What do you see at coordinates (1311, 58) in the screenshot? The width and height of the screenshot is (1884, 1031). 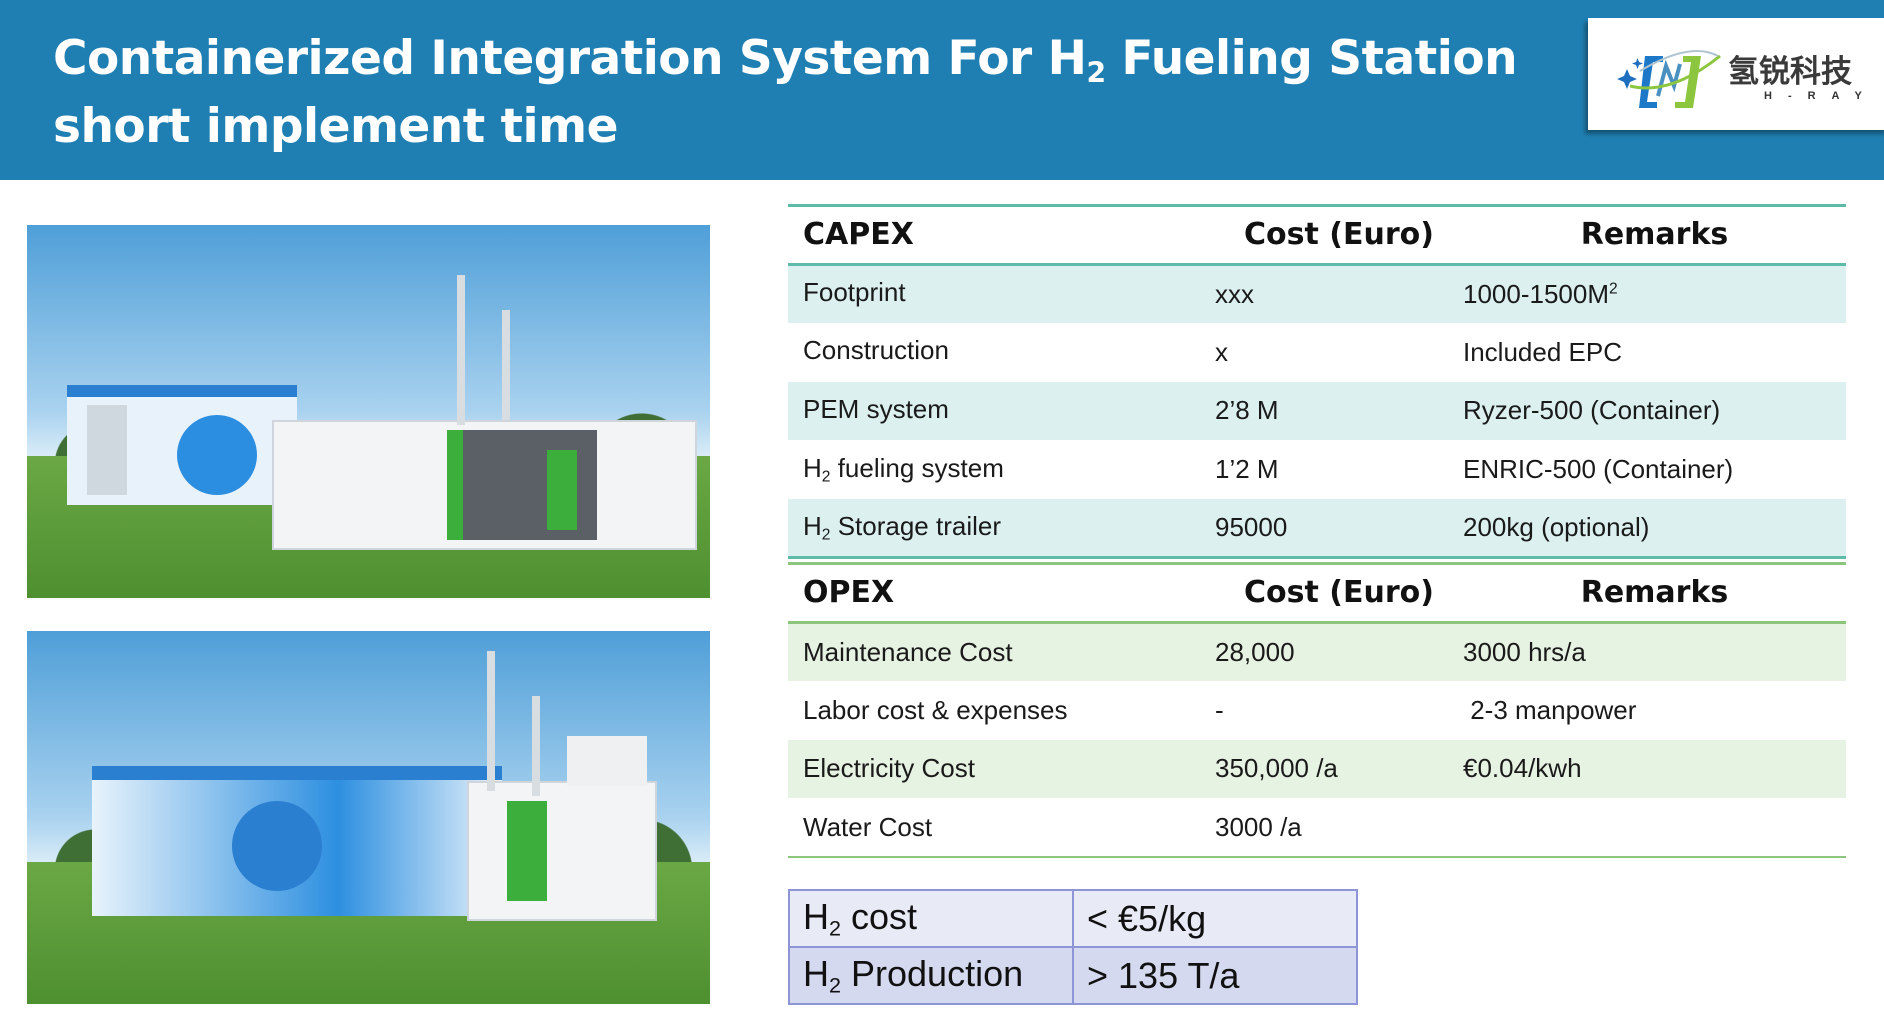 I see `title-text: Fueling Station` at bounding box center [1311, 58].